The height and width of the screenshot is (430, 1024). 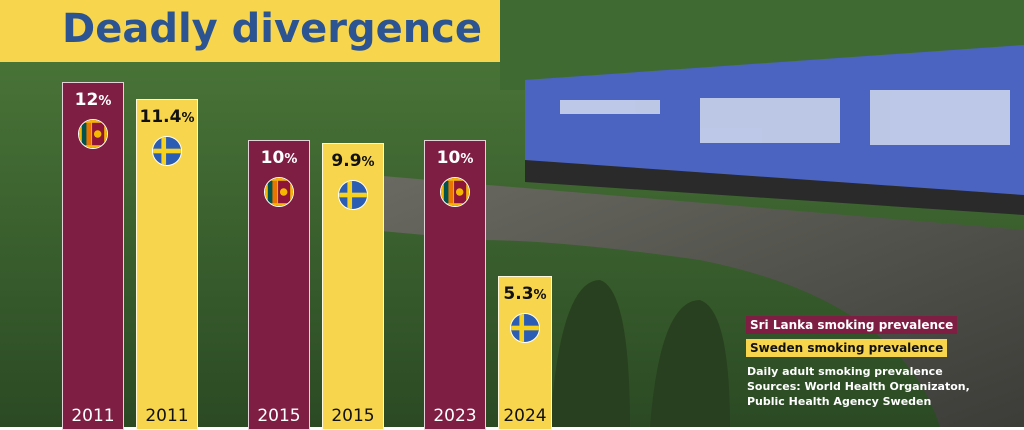 I want to click on note-line: Sources: World Health Organizaton,, so click(x=858, y=386).